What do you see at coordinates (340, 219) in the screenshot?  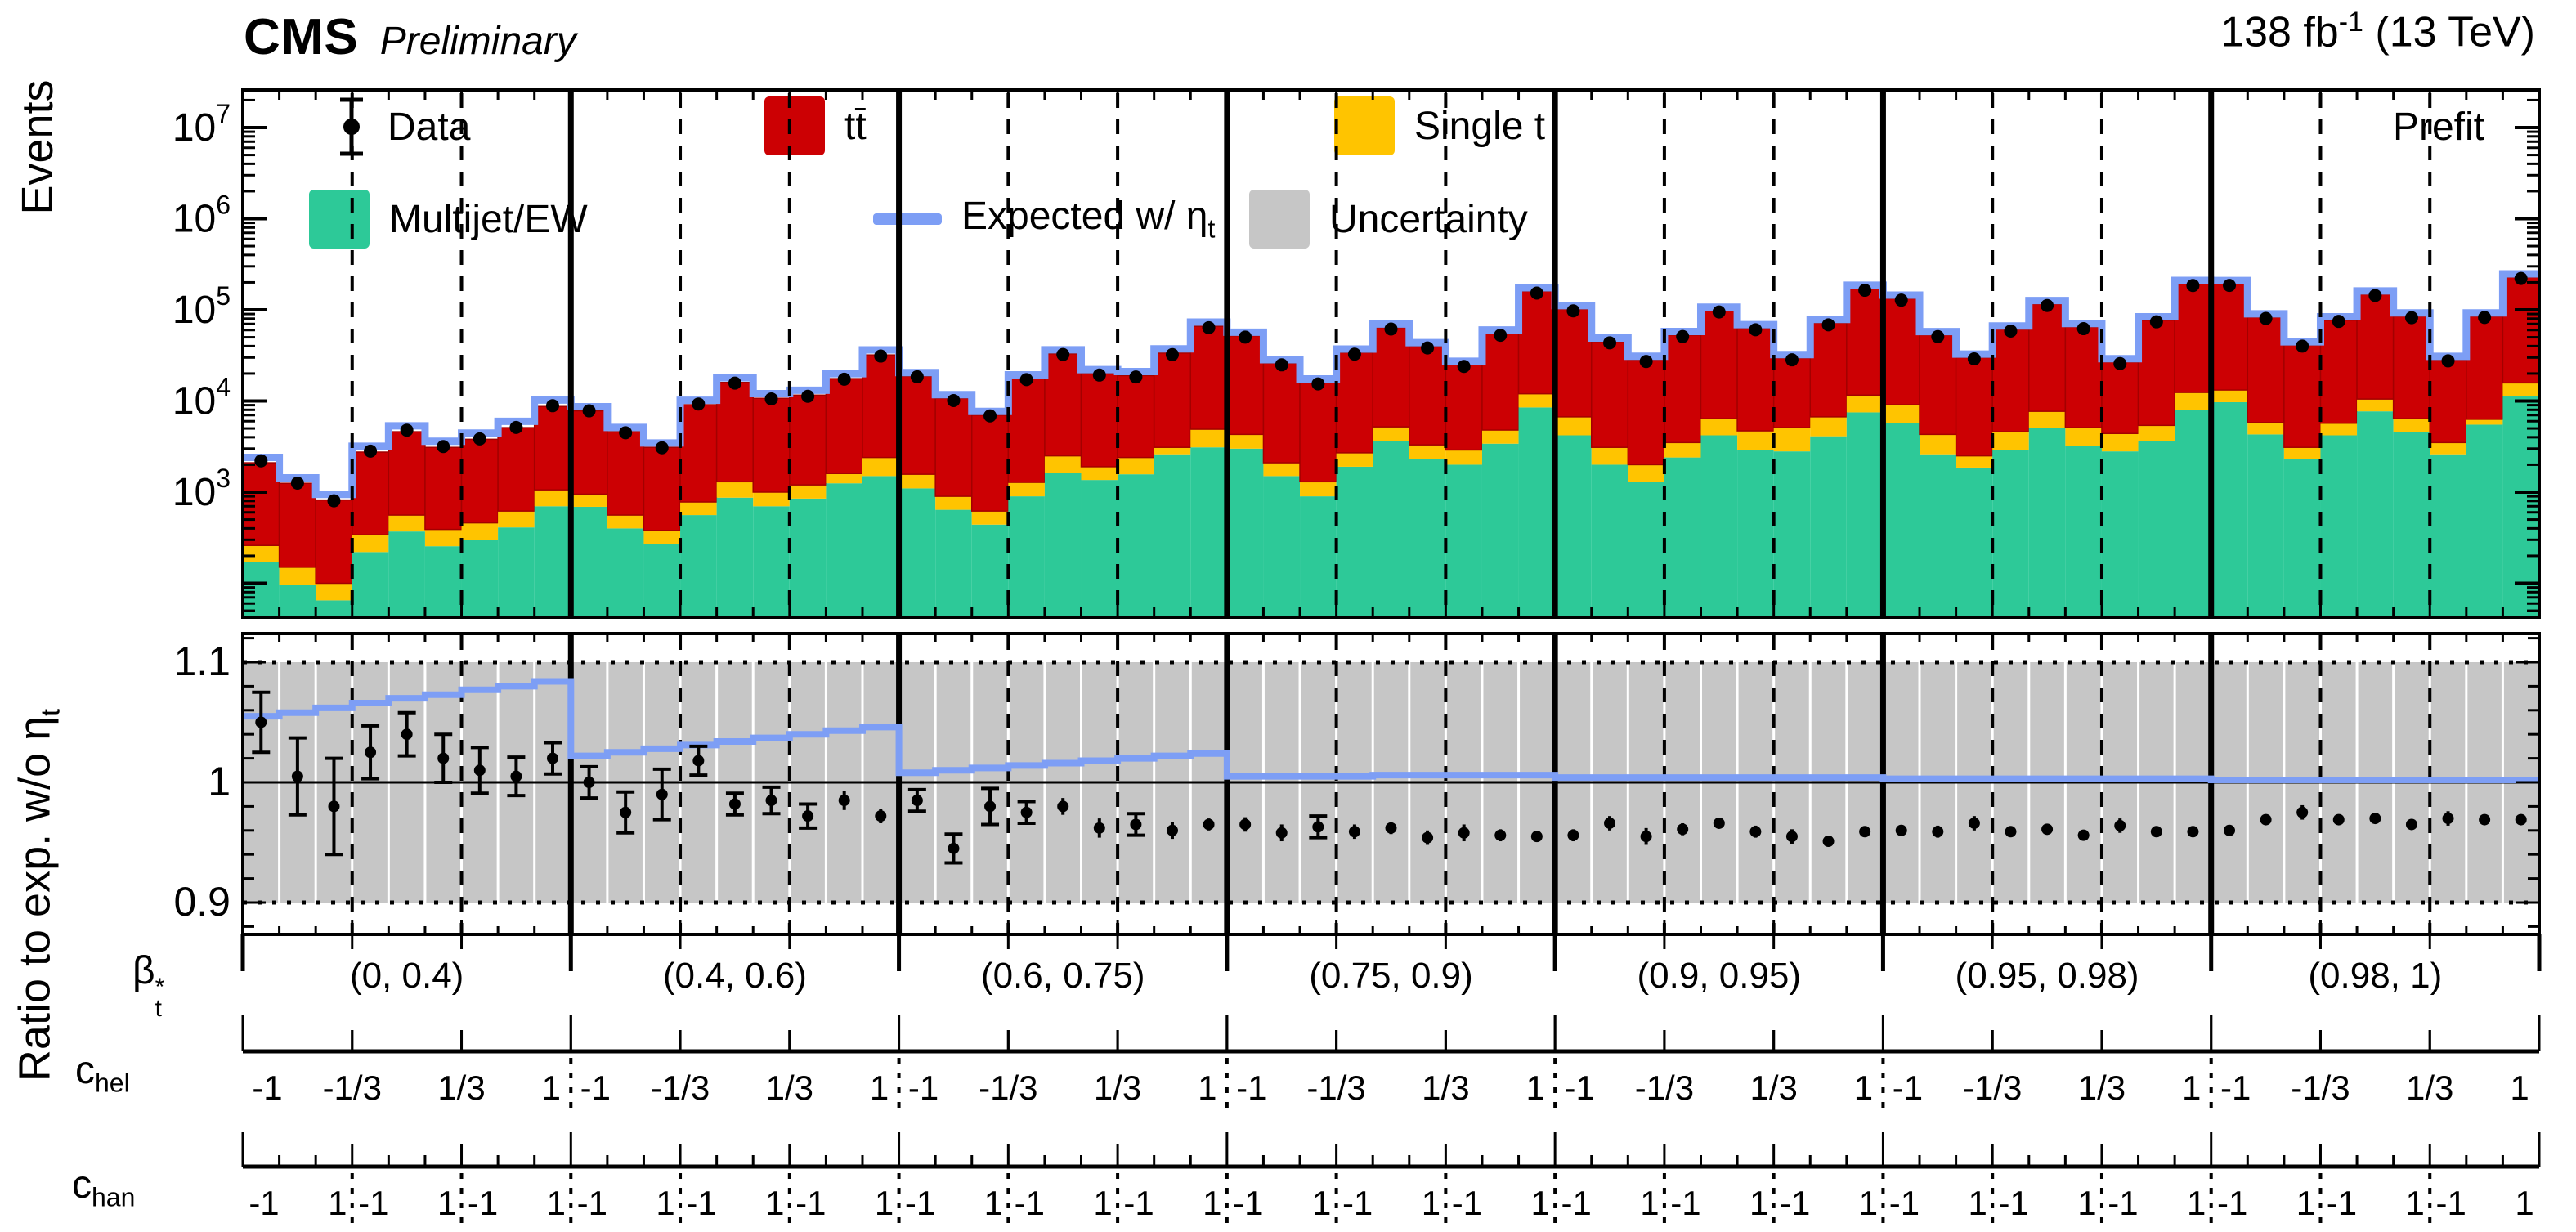 I see `multijet-swatch` at bounding box center [340, 219].